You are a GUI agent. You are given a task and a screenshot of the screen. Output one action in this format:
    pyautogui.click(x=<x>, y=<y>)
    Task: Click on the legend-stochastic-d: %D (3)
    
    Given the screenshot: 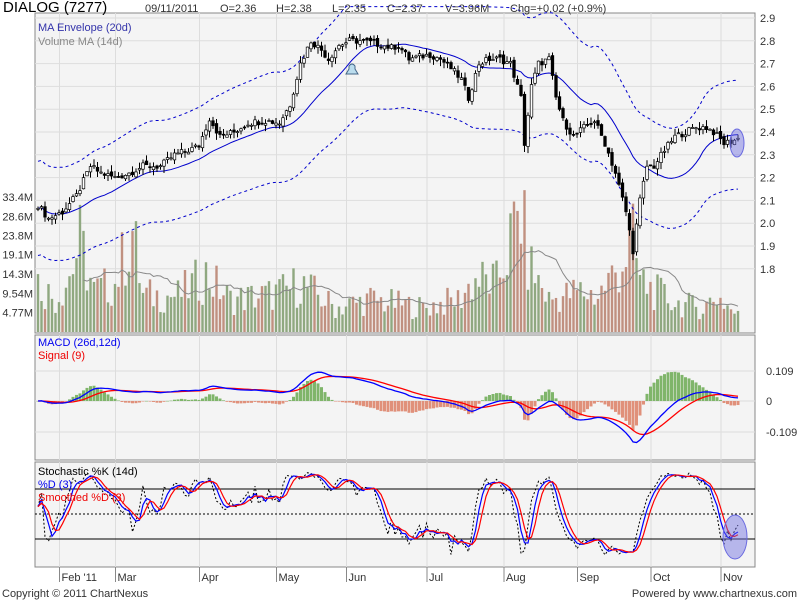 What is the action you would take?
    pyautogui.click(x=55, y=485)
    